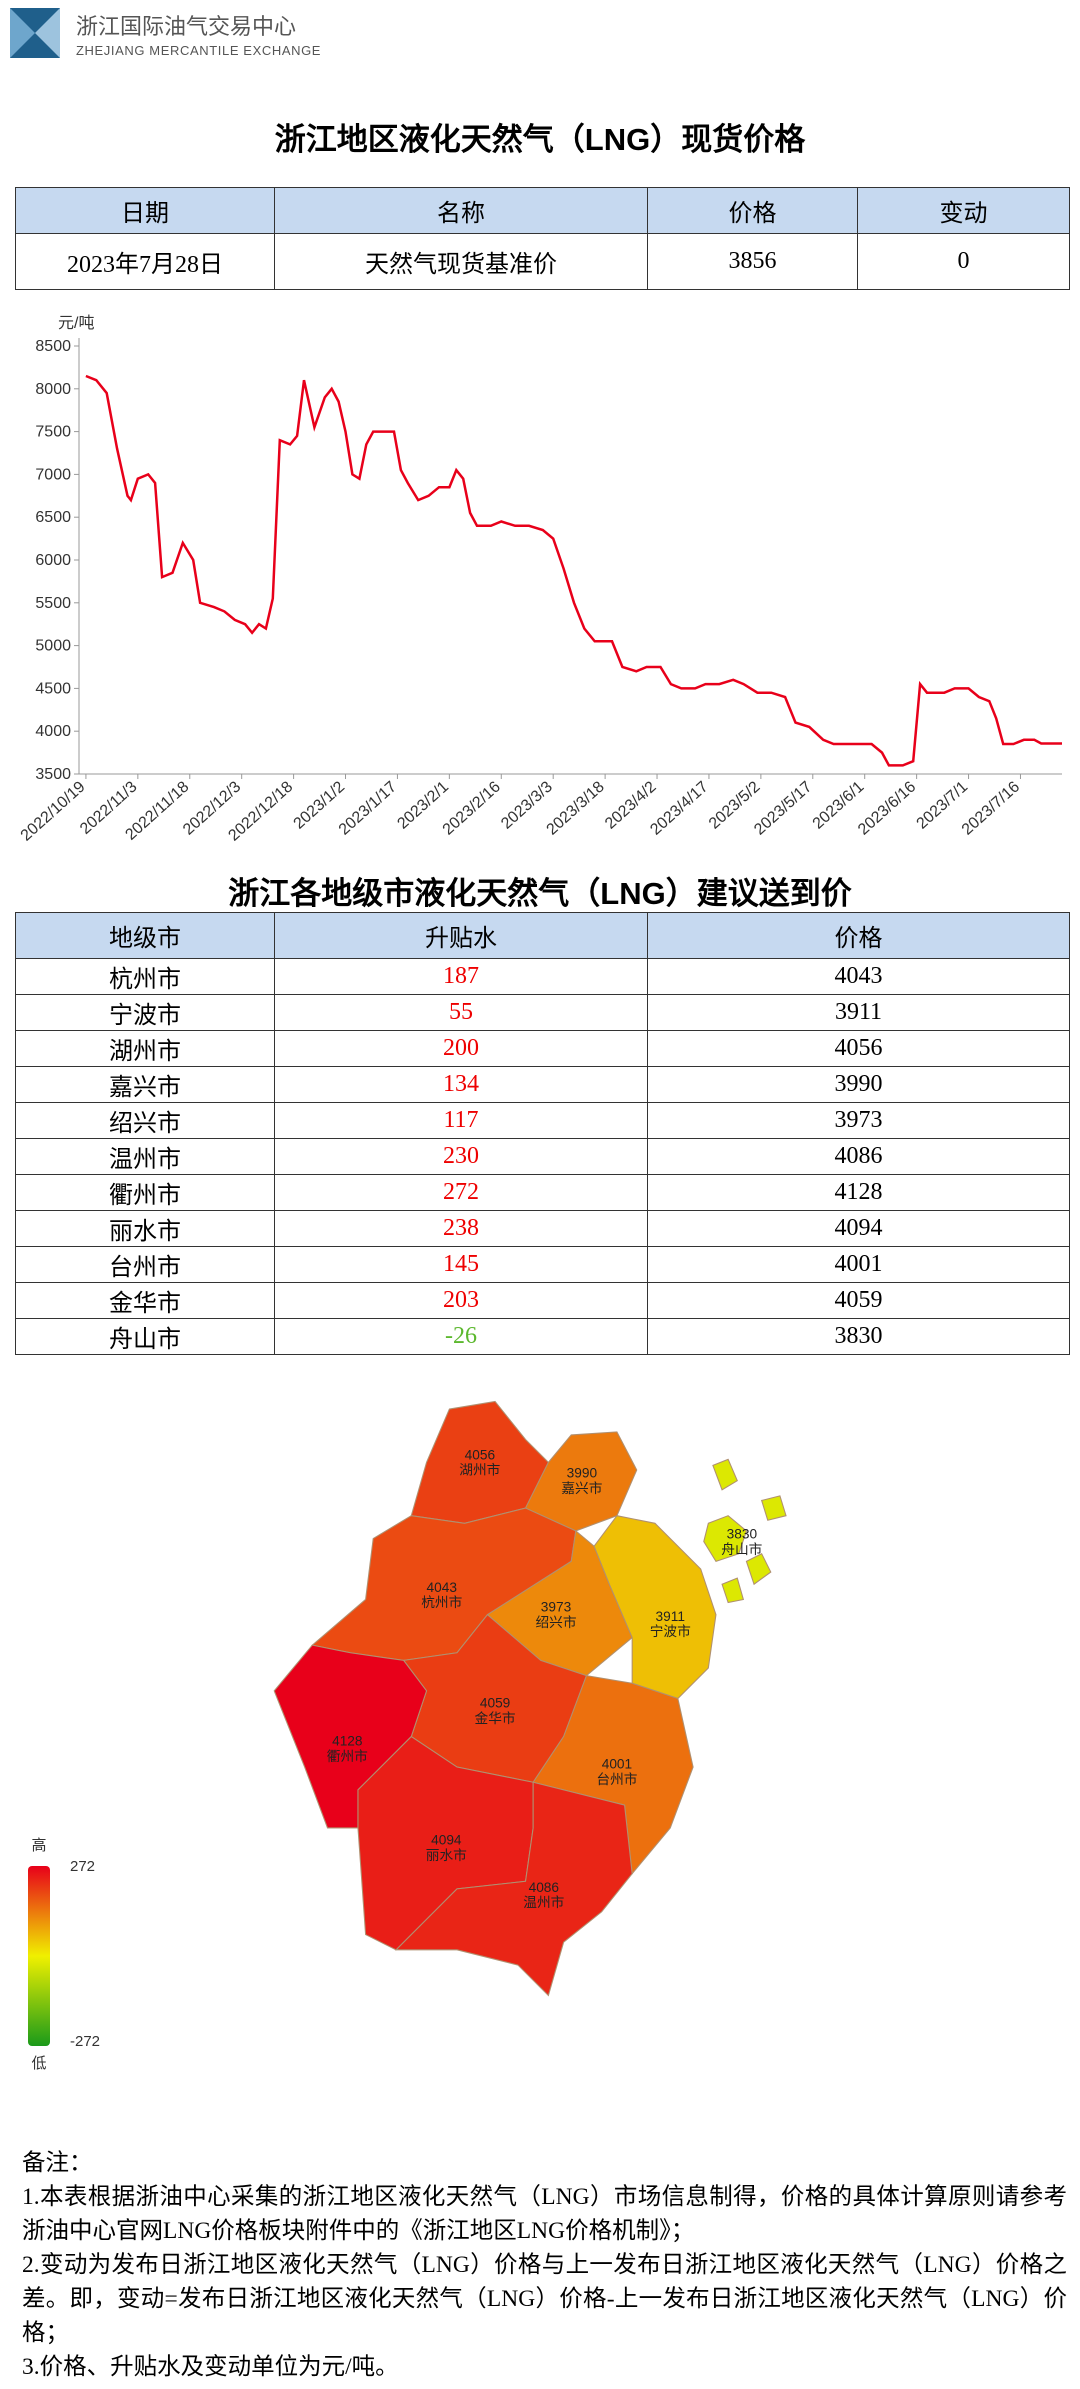  What do you see at coordinates (198, 50) in the screenshot?
I see `logo-text-en: ZHEJIANG MERCANTILE EXCHANGE` at bounding box center [198, 50].